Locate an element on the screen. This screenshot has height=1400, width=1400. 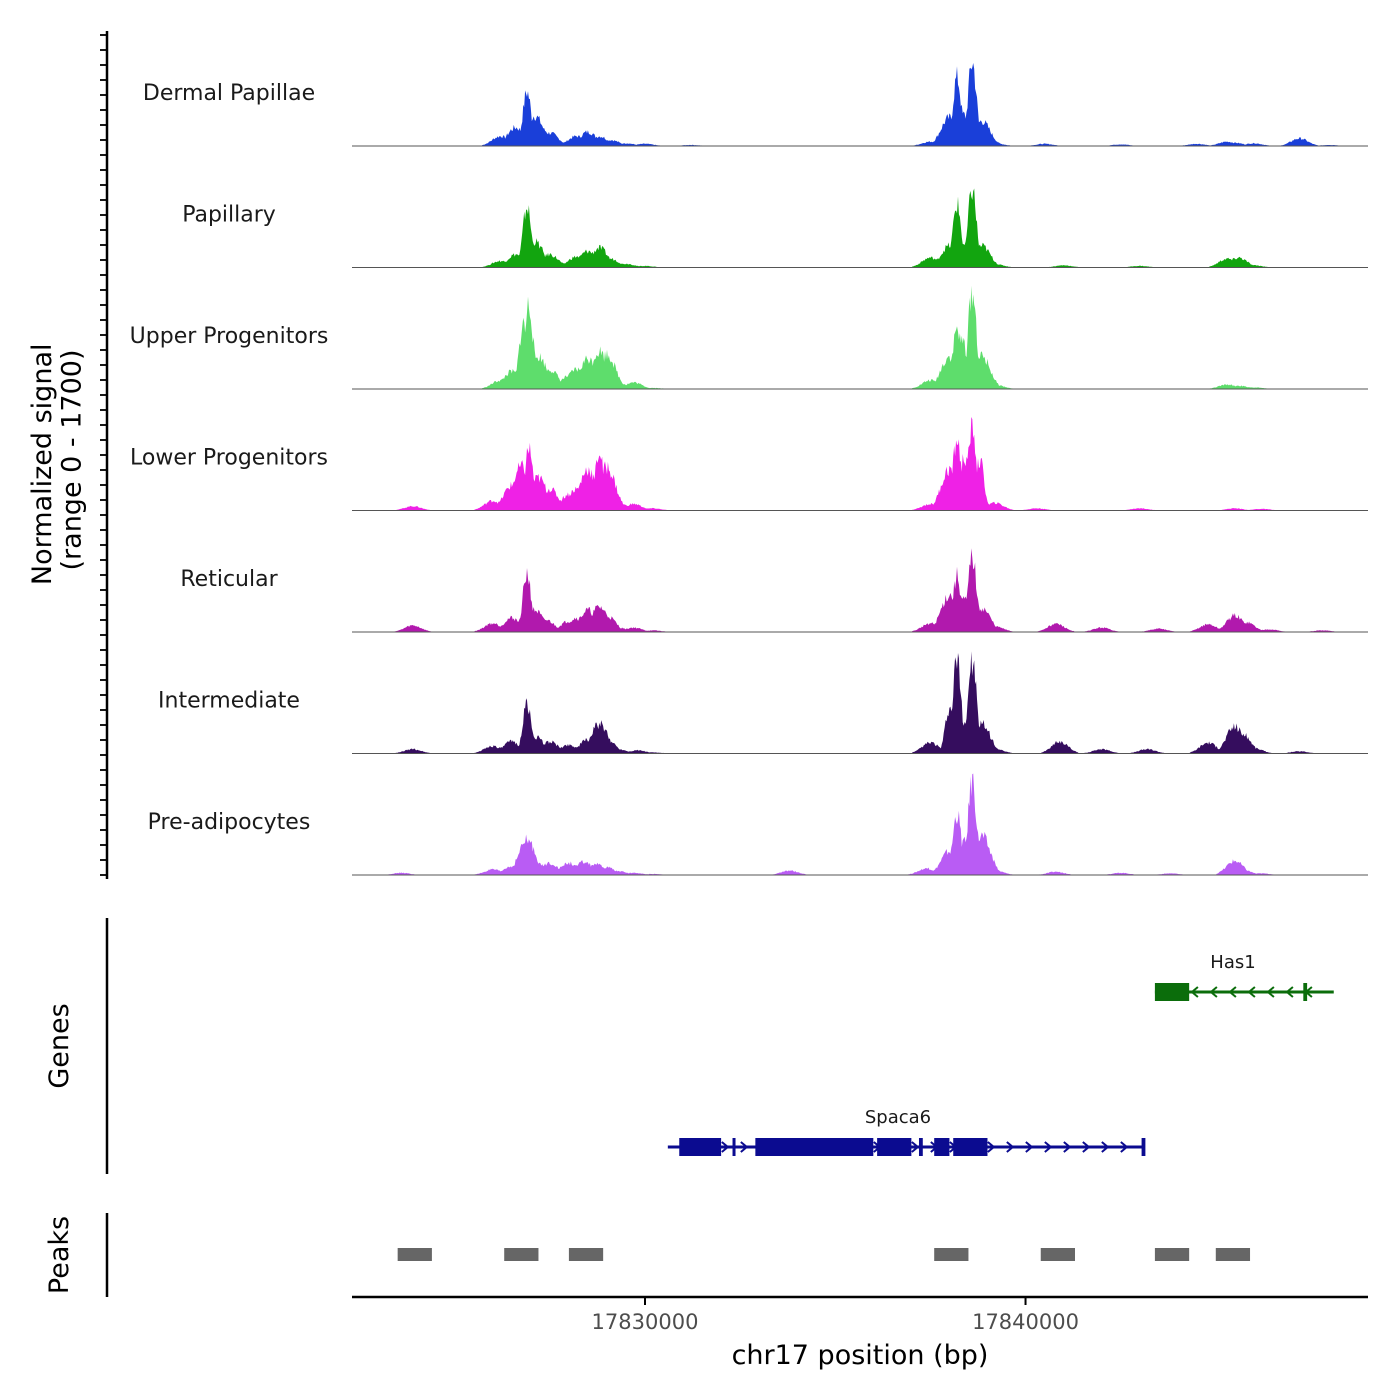
gene-model: Has1 is located at coordinates (1244, 976).